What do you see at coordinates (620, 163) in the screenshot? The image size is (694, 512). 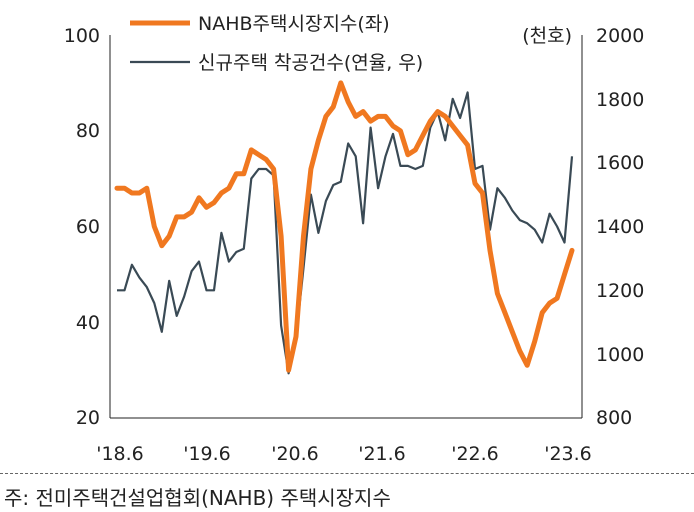 I see `right-tick-label: 1600` at bounding box center [620, 163].